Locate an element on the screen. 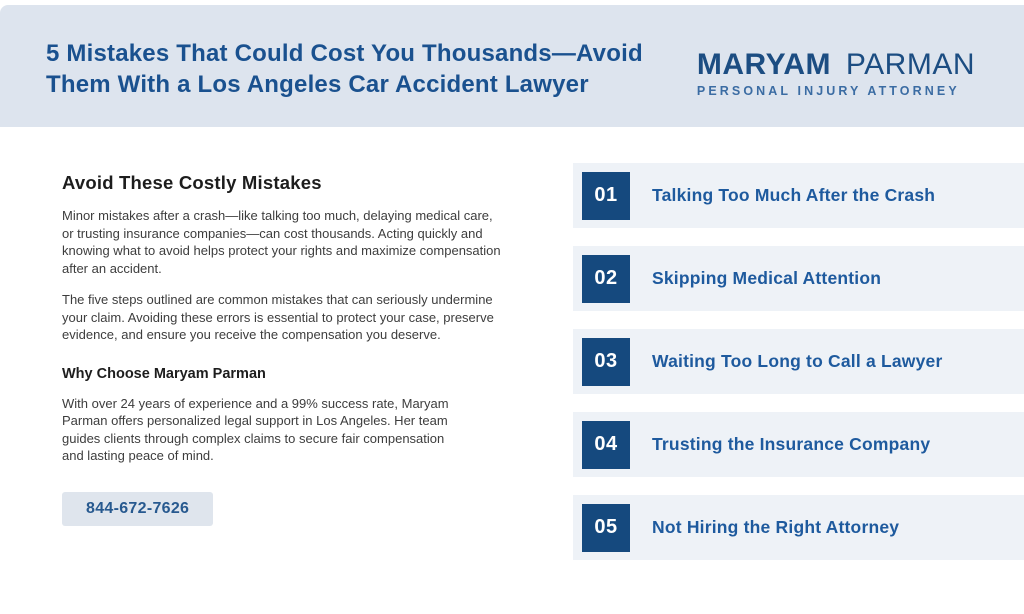 The width and height of the screenshot is (1024, 614). item-title: Trusting the Insurance Company is located at coordinates (791, 444).